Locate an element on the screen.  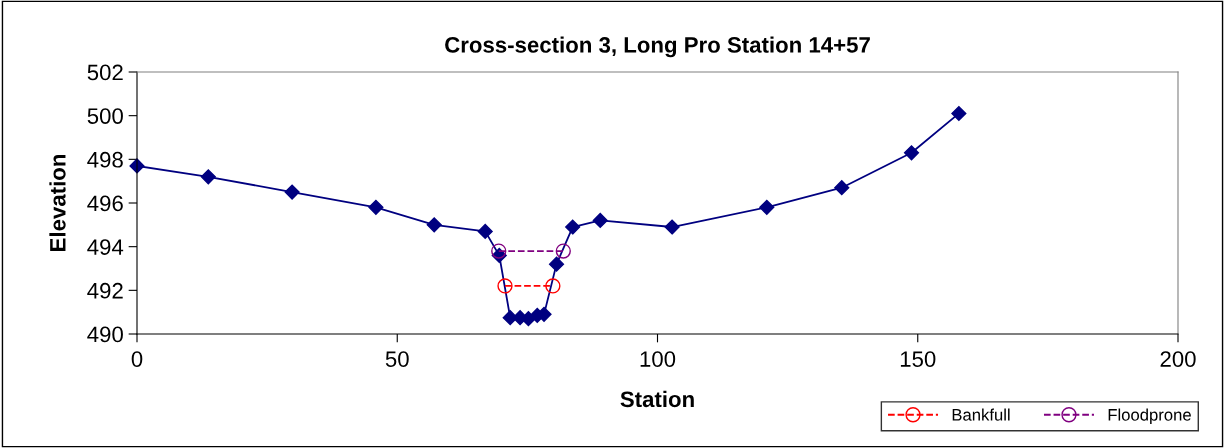
x-tick-label: 200 is located at coordinates (1178, 359).